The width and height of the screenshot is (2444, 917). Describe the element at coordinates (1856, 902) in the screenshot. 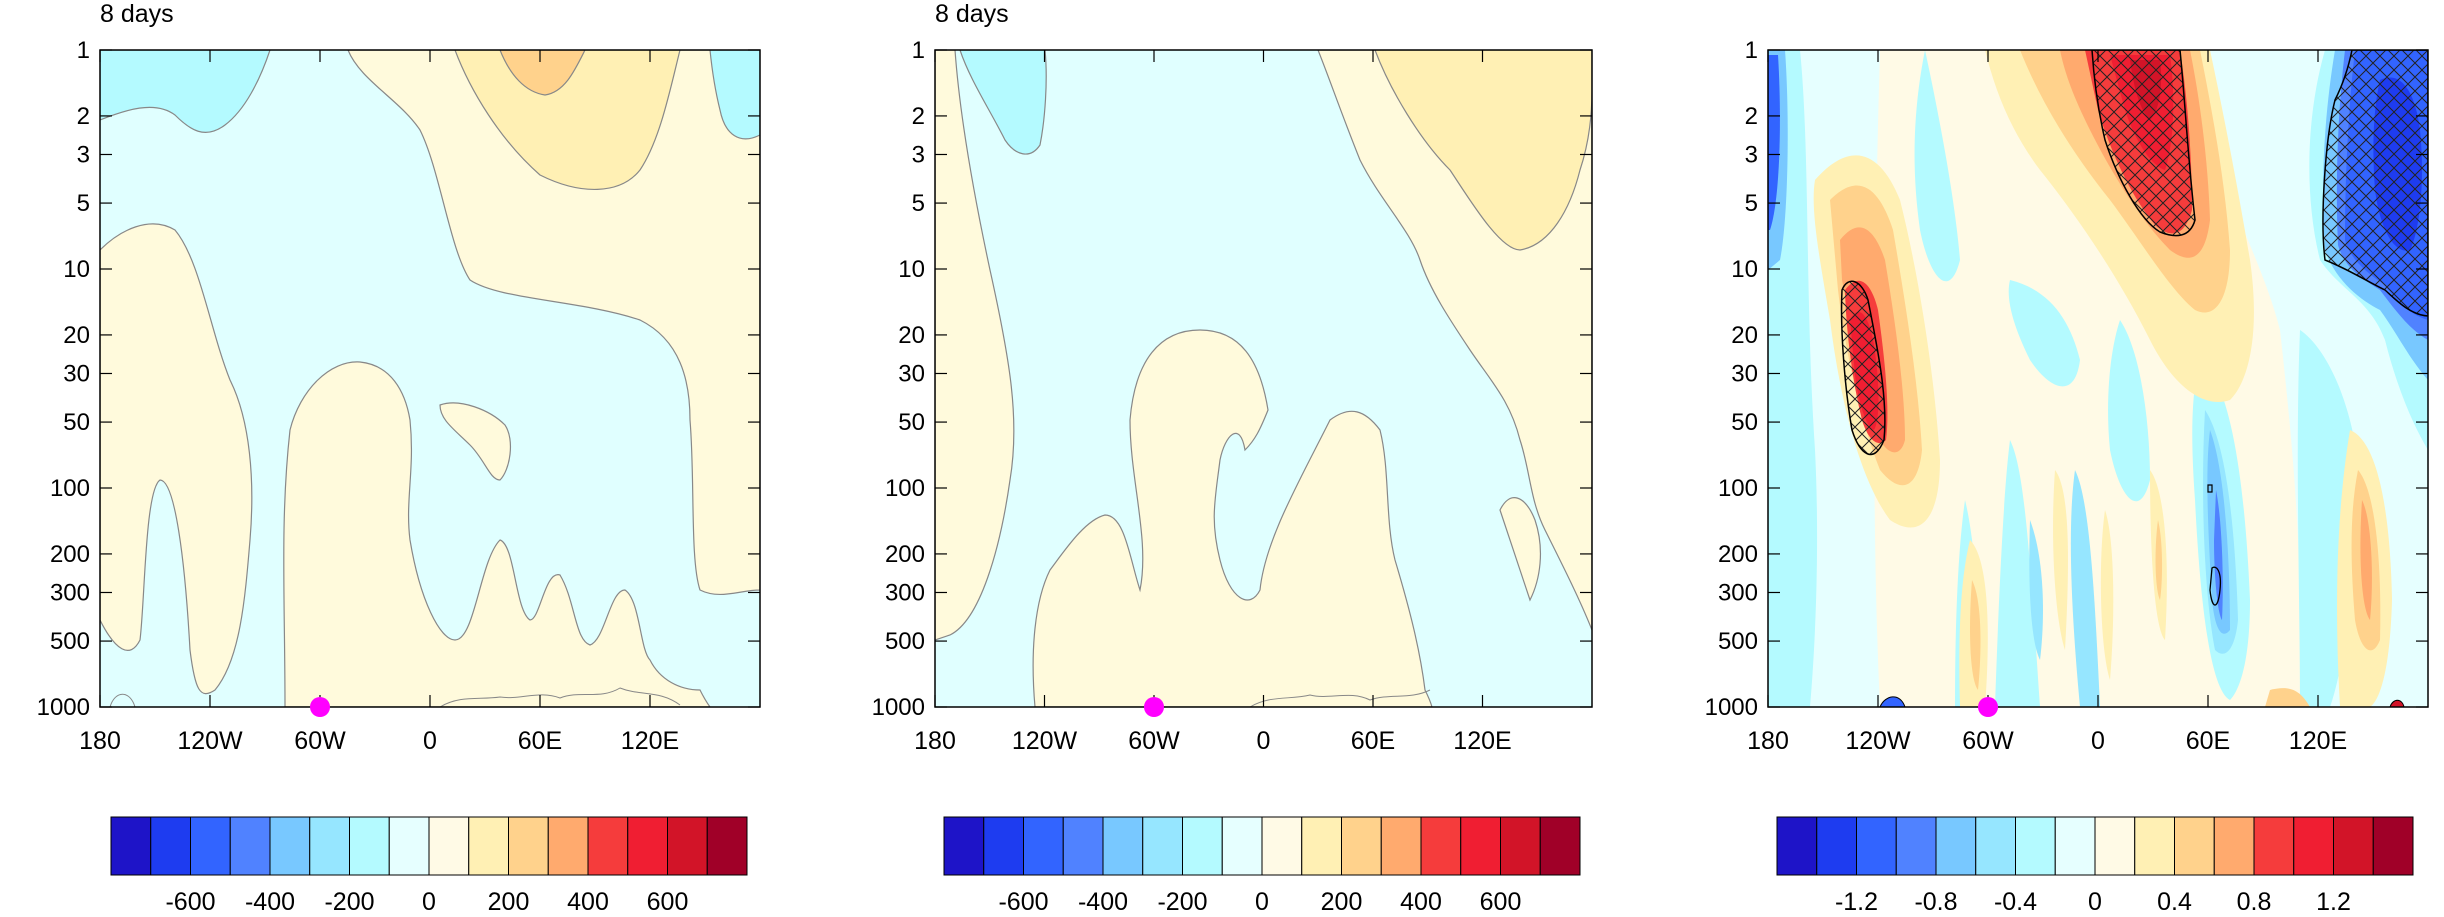

I see `colorbar-label: -1.2` at that location.